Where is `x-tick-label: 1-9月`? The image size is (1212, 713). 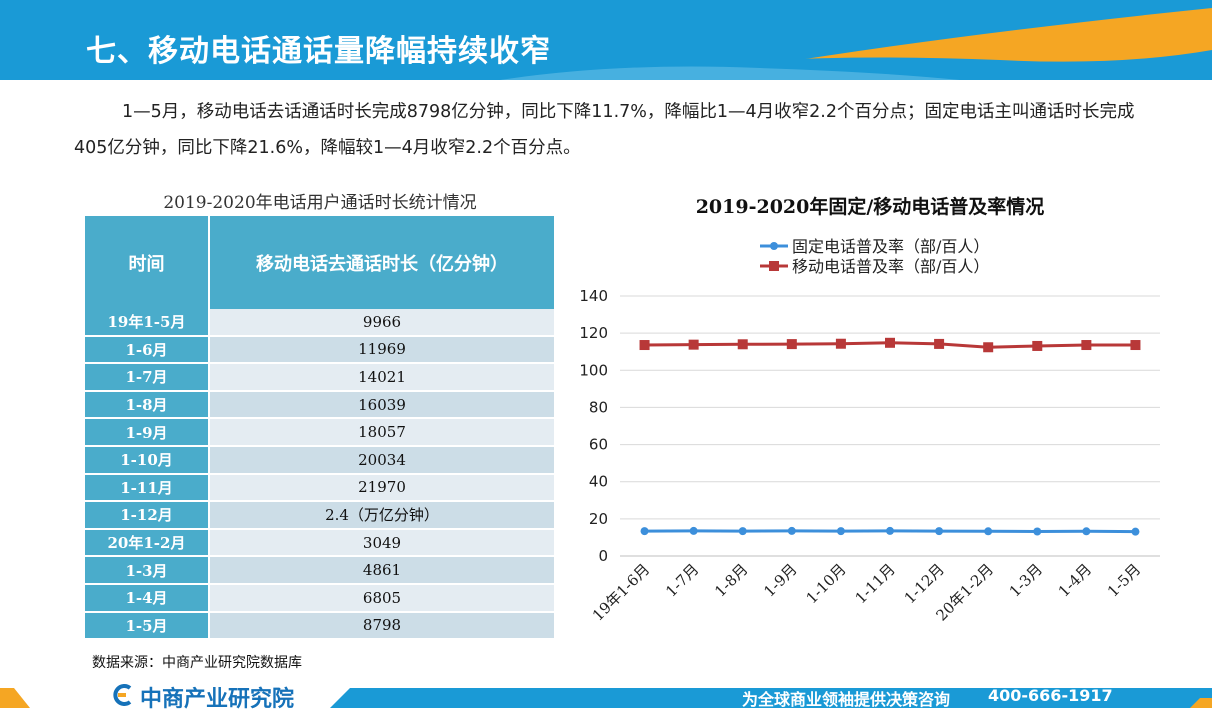
x-tick-label: 1-9月 is located at coordinates (780, 580).